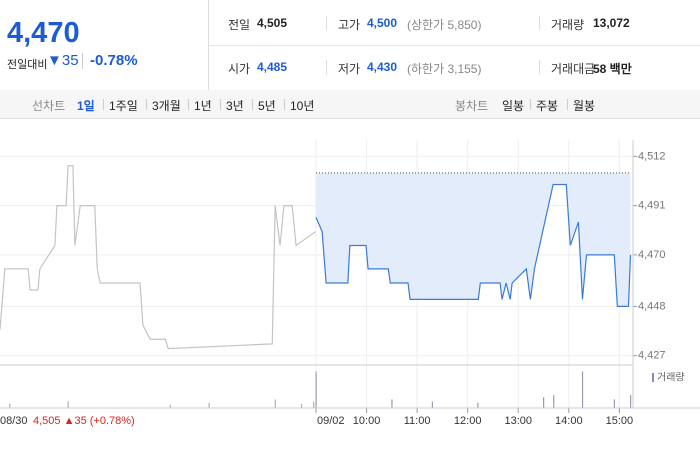 This screenshot has width=700, height=450. Describe the element at coordinates (569, 421) in the screenshot. I see `x-tick-label: 14:00` at that location.